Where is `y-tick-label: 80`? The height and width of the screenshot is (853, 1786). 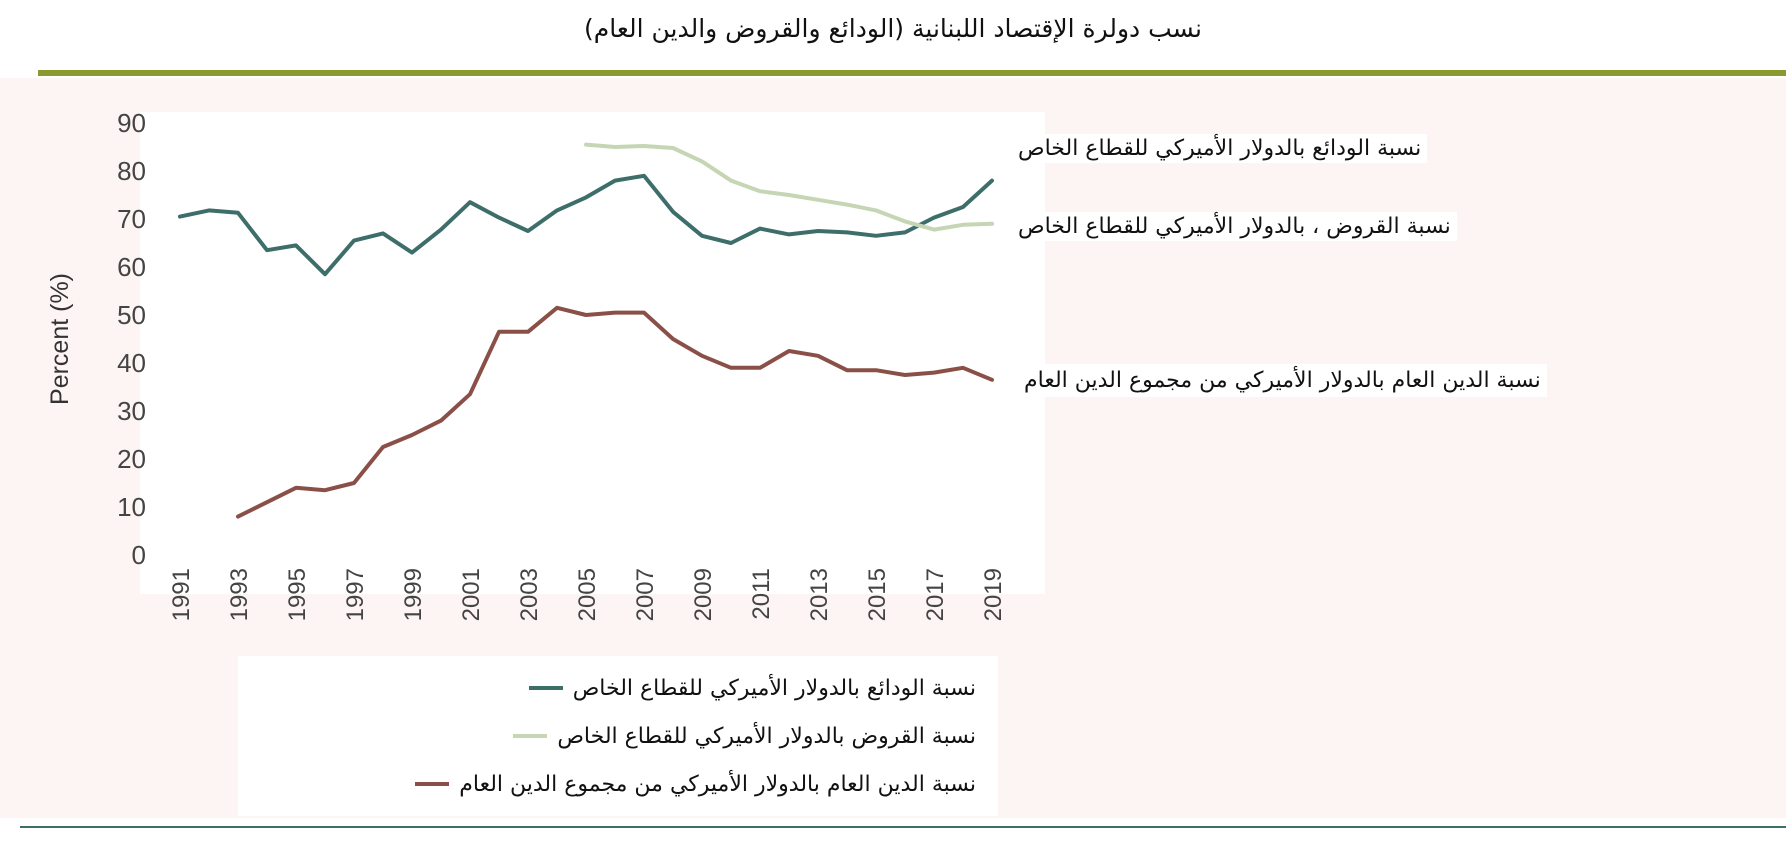 y-tick-label: 80 is located at coordinates (131, 171).